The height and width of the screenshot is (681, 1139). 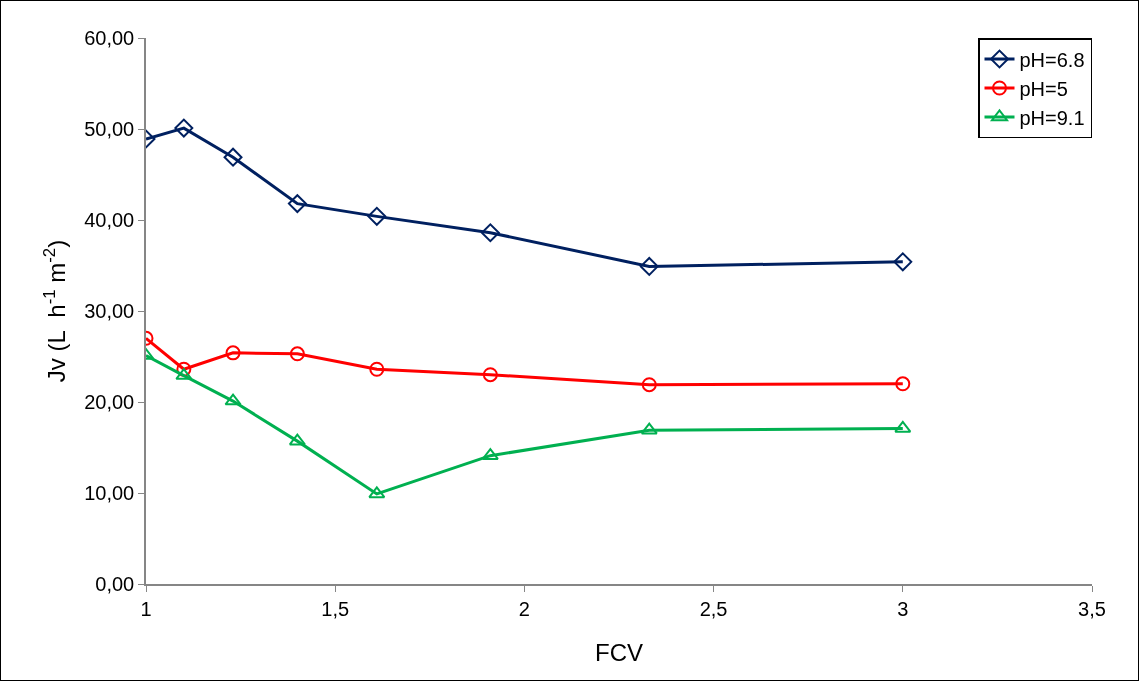 What do you see at coordinates (109, 311) in the screenshot?
I see `y-tick-label: 30,00` at bounding box center [109, 311].